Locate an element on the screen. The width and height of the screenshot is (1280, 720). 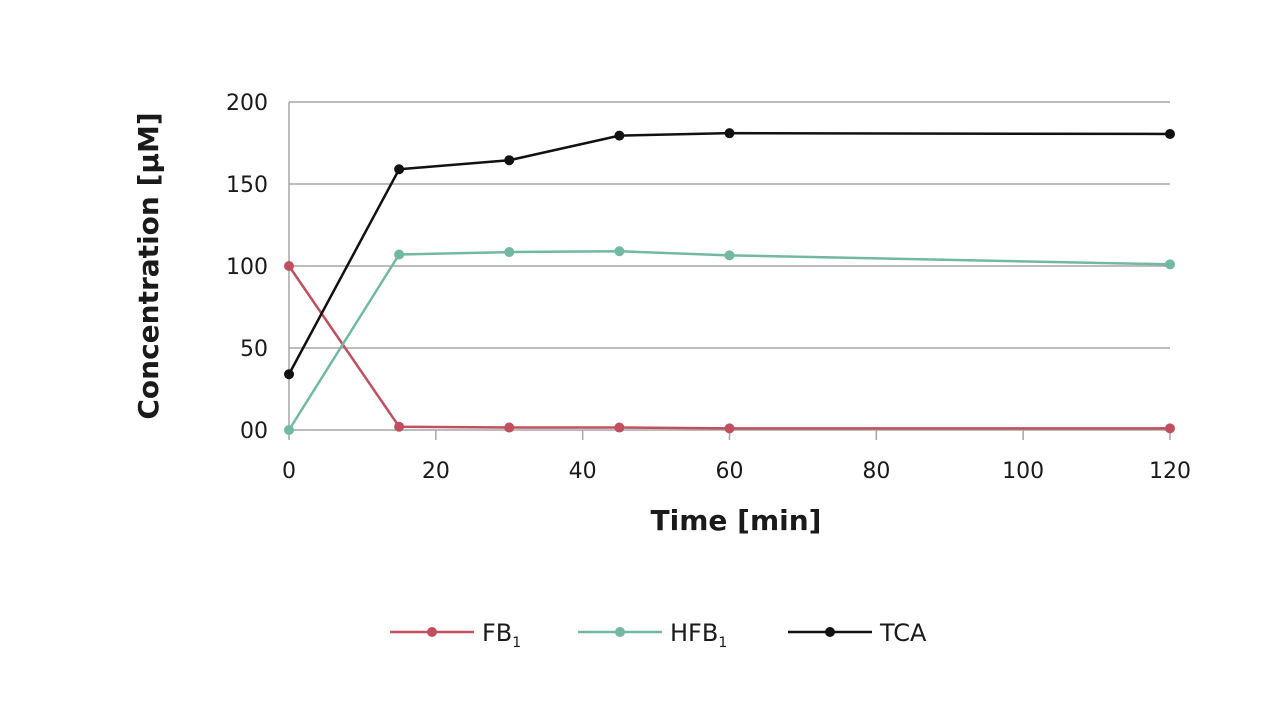
x-tick-label: 120 is located at coordinates (1170, 471).